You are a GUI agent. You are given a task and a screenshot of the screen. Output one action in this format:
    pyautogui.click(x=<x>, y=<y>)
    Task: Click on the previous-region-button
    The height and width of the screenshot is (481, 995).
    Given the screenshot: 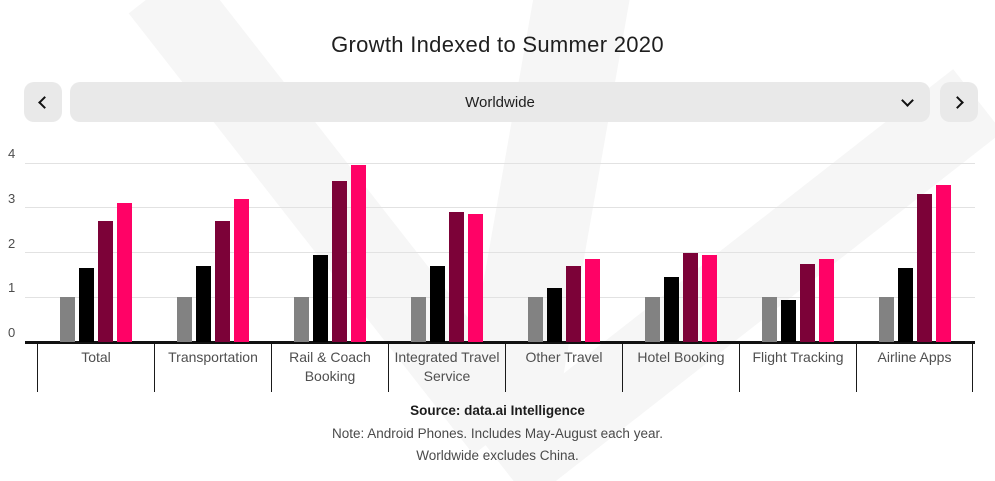 What is the action you would take?
    pyautogui.click(x=43, y=102)
    